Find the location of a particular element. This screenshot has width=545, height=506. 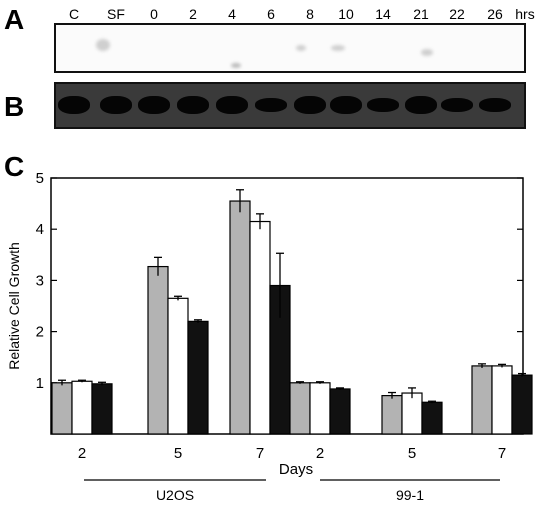

lane-unit-label: hrs is located at coordinates (525, 14).